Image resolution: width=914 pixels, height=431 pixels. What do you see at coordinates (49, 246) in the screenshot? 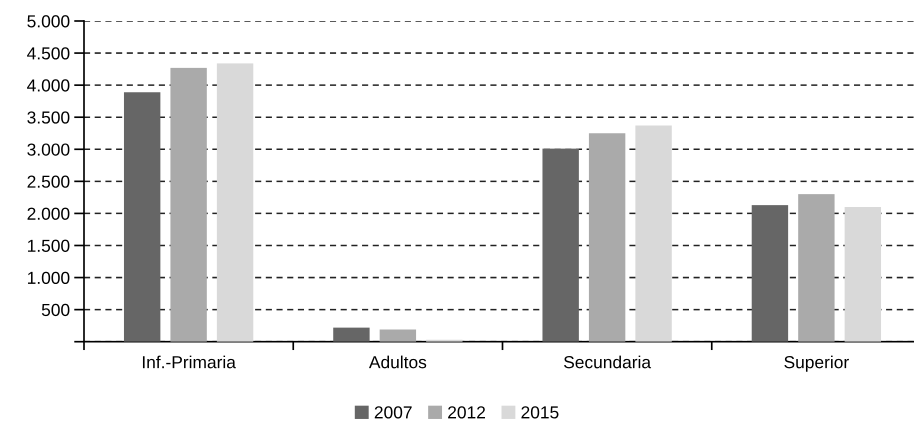
I see `y-tick-label: 1.500` at bounding box center [49, 246].